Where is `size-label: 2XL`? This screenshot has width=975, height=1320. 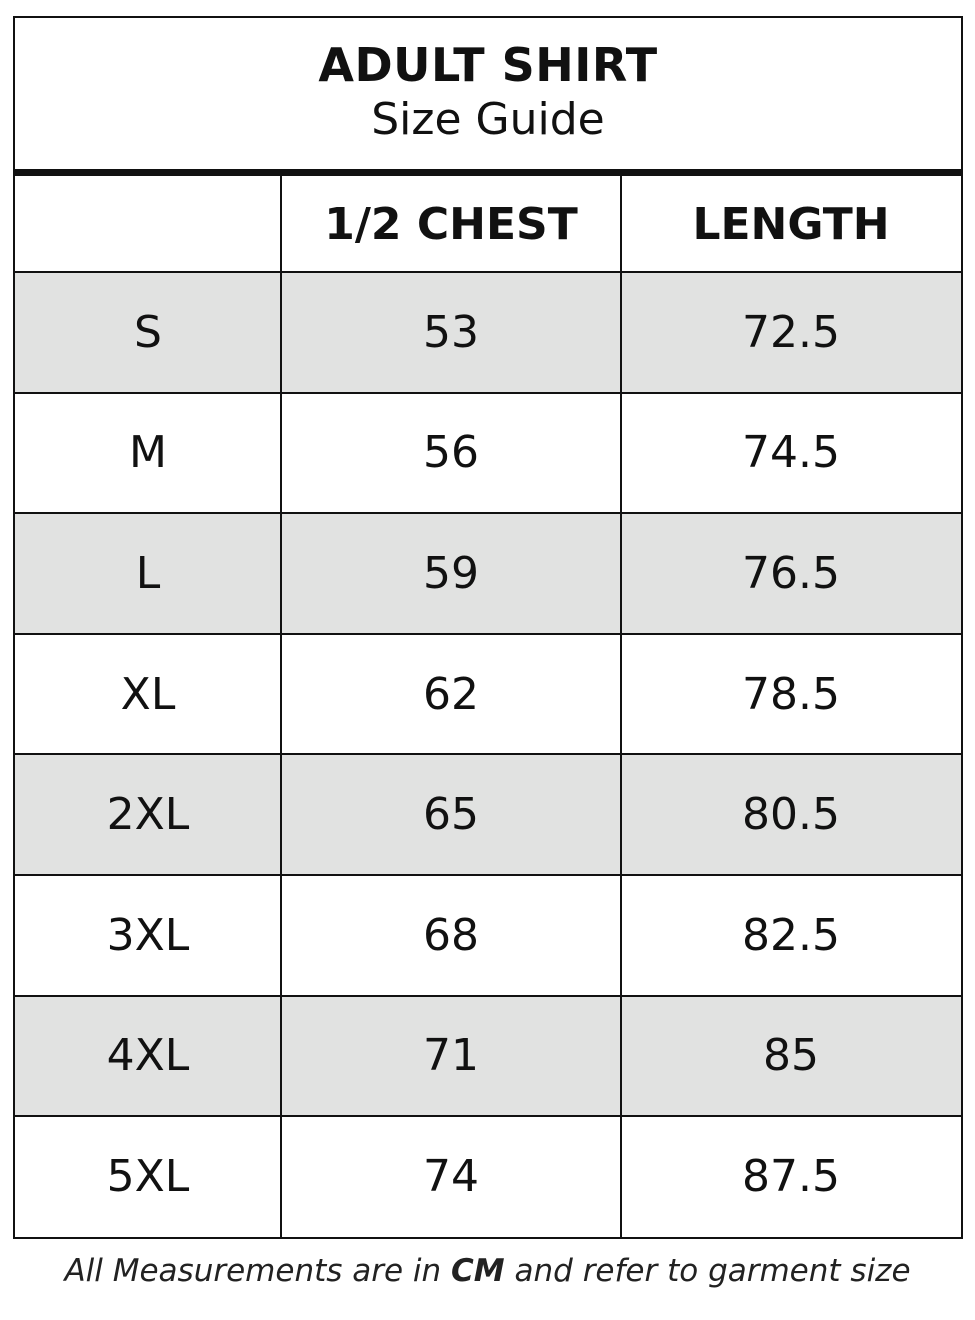 size-label: 2XL is located at coordinates (148, 815).